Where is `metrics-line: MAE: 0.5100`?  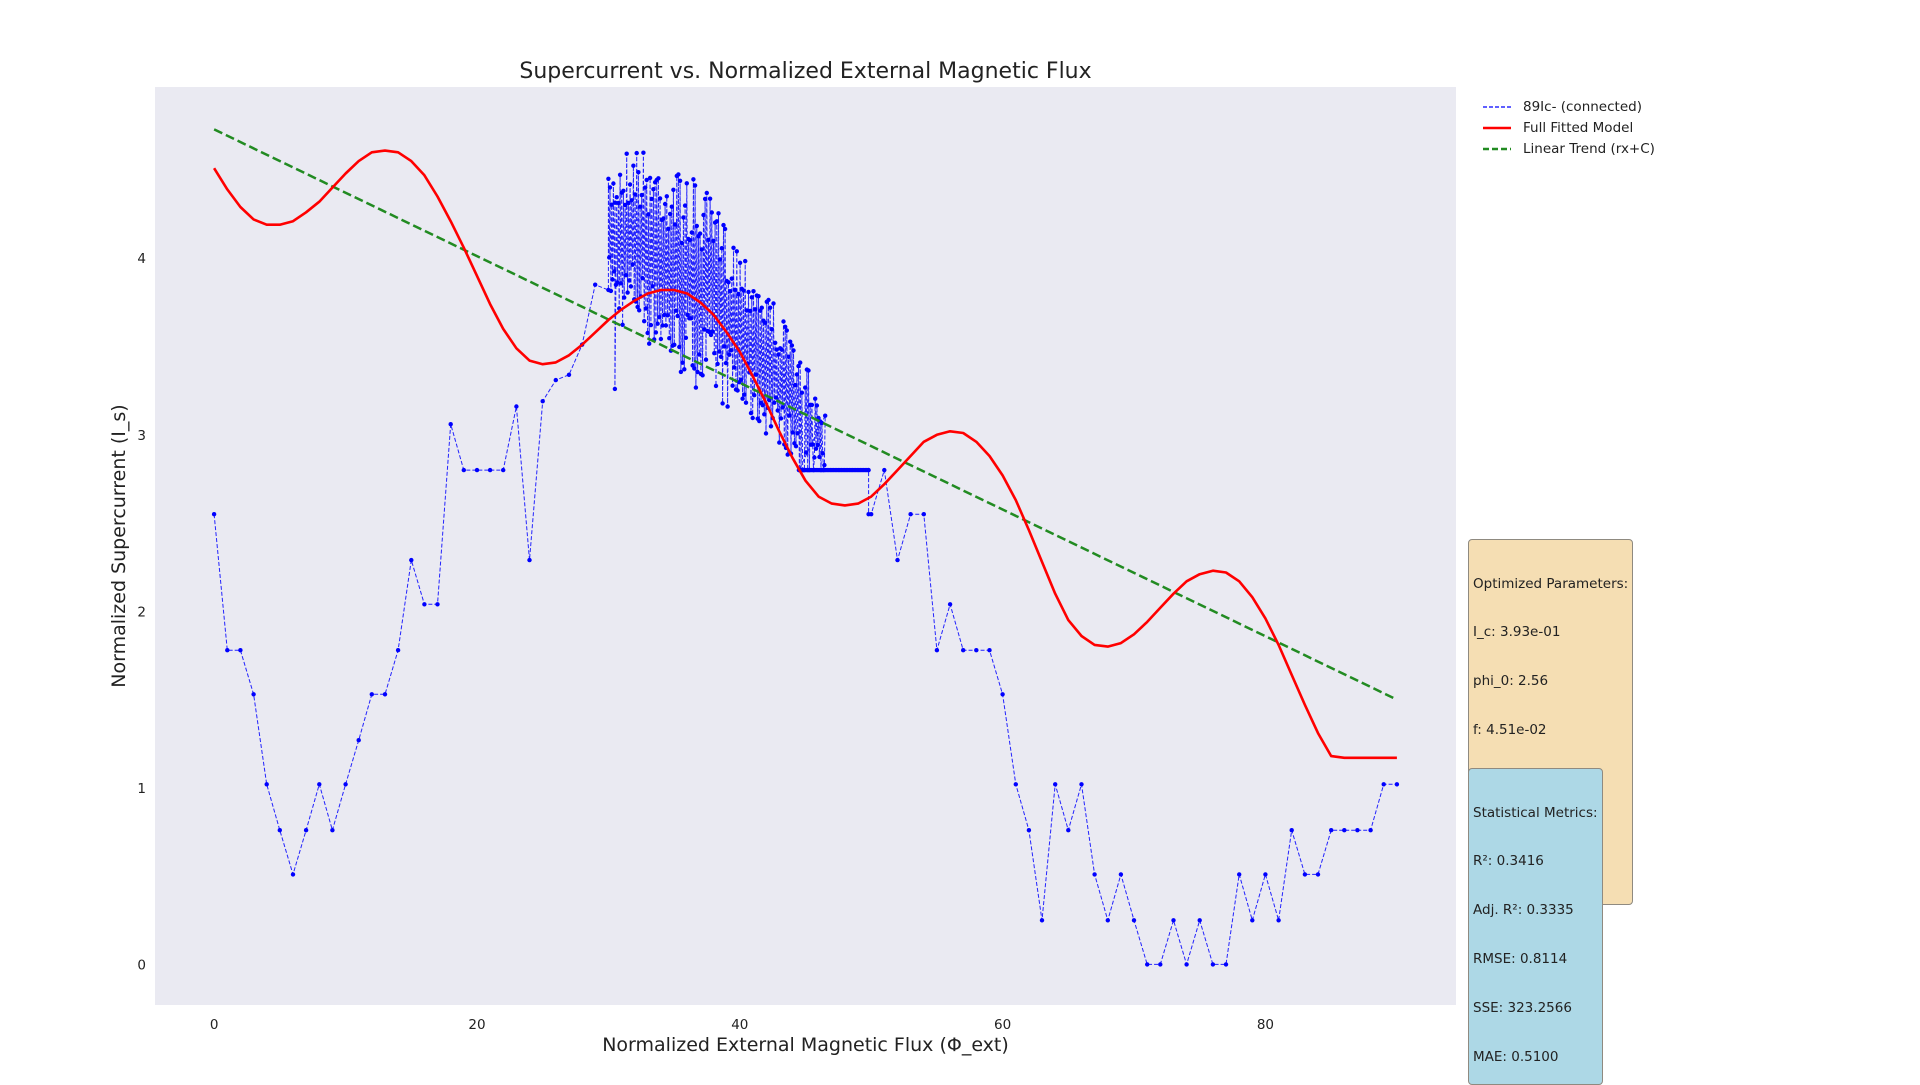
metrics-line: MAE: 0.5100 is located at coordinates (1516, 1057).